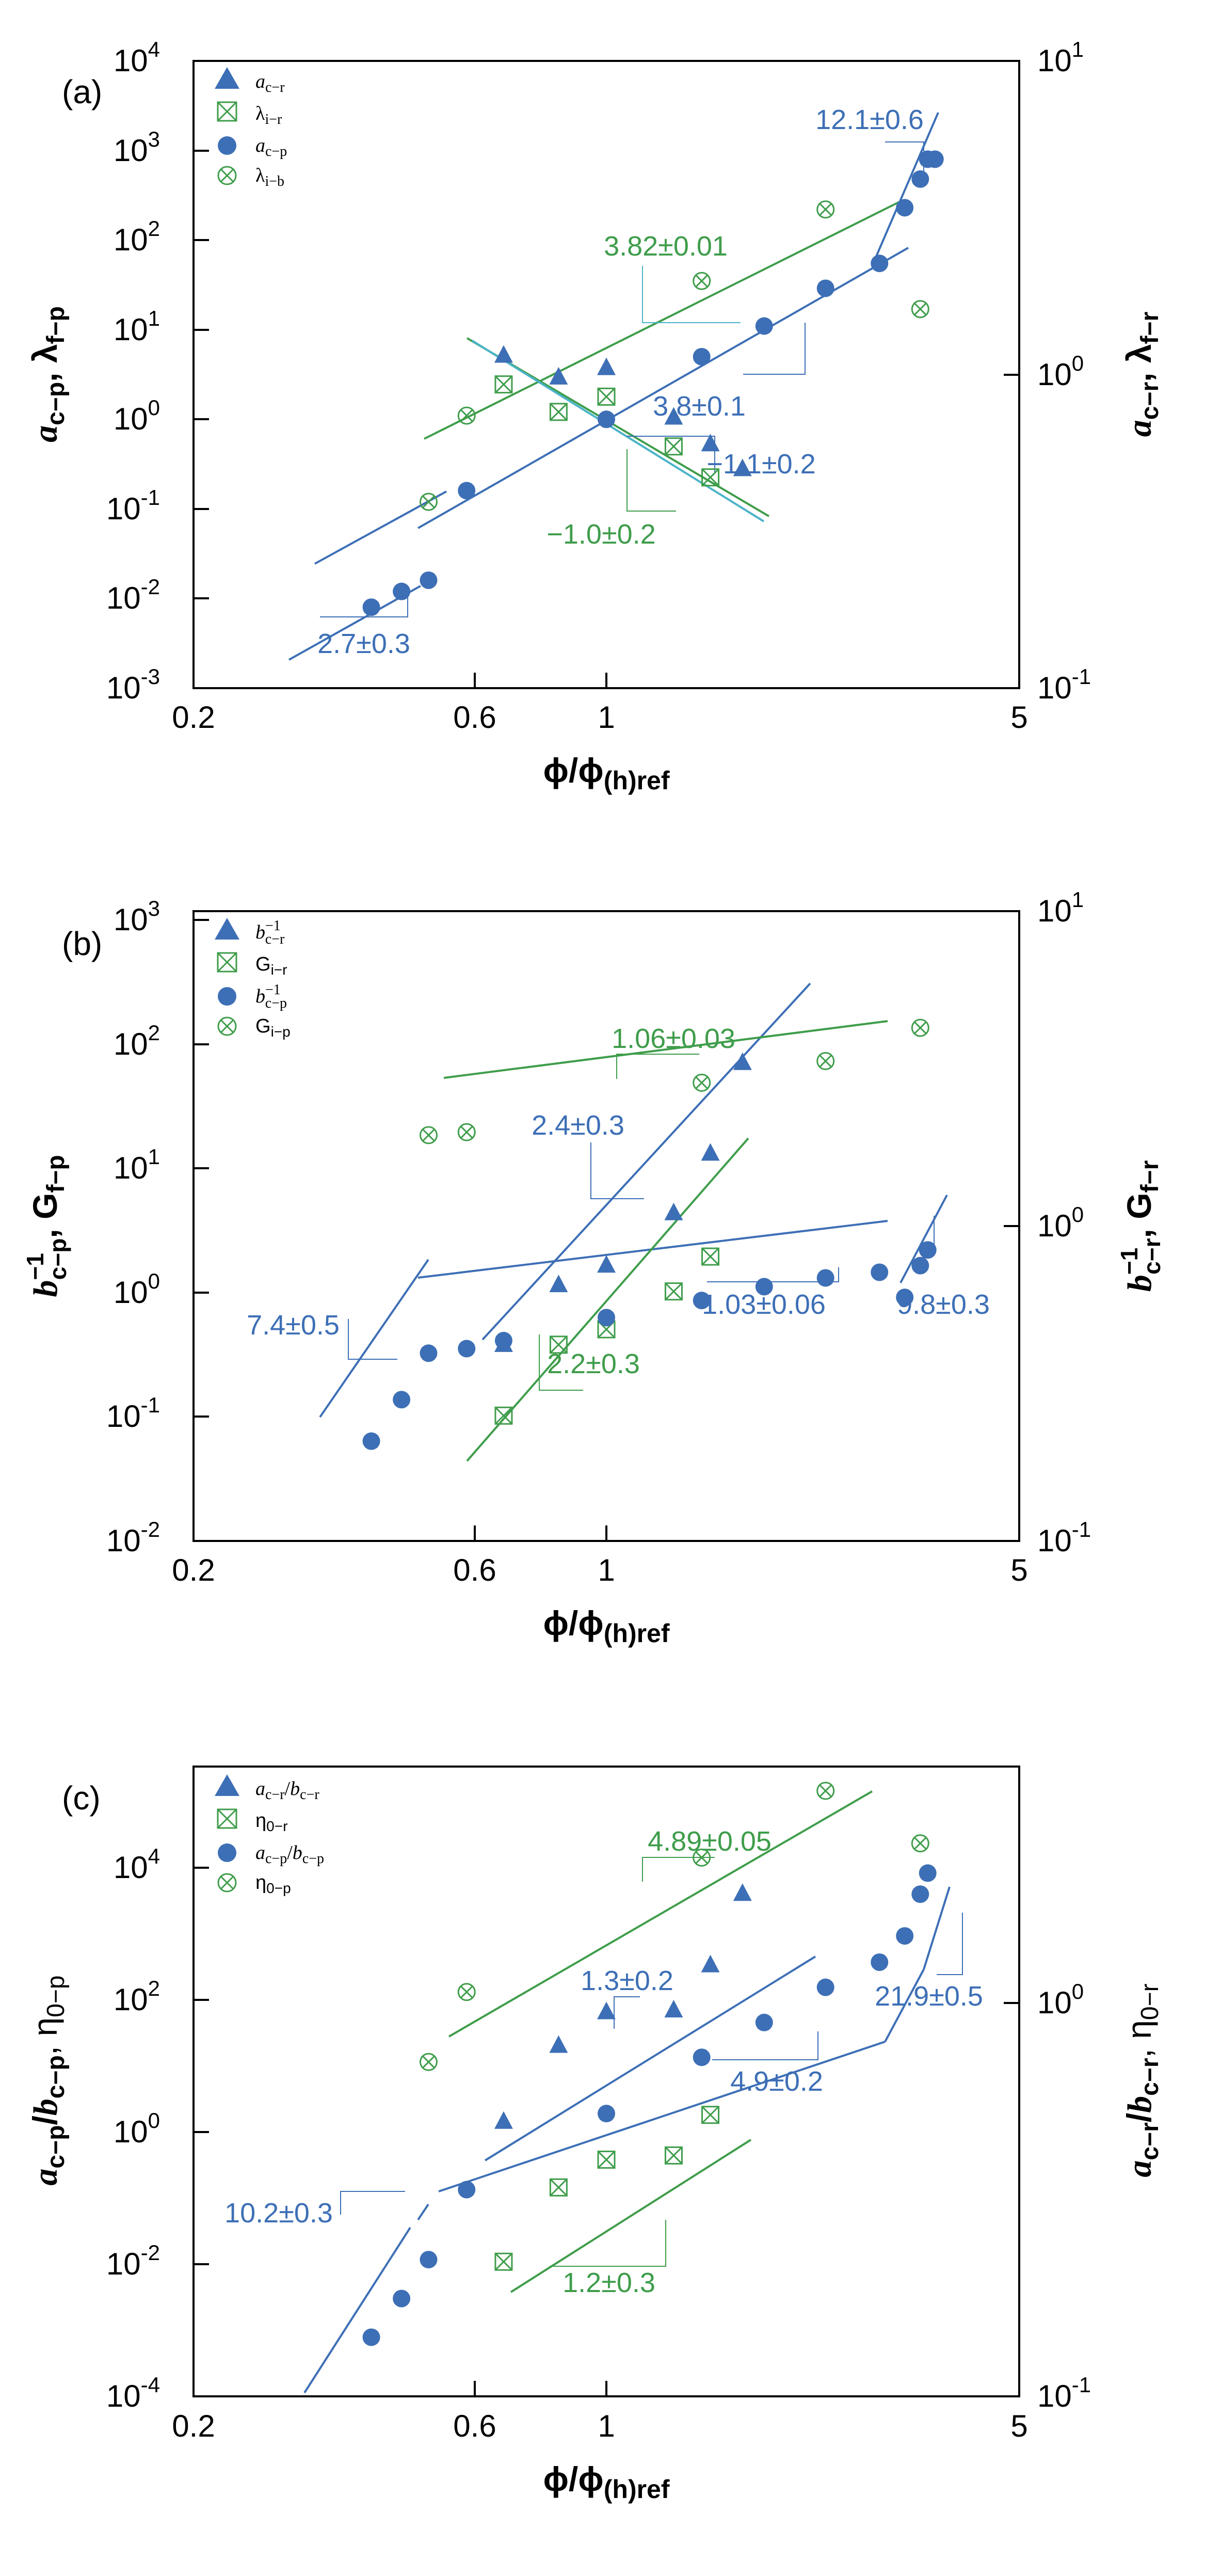  I want to click on panel-a-left-y-axis-title: ac−p, λf−p, so click(48, 374).